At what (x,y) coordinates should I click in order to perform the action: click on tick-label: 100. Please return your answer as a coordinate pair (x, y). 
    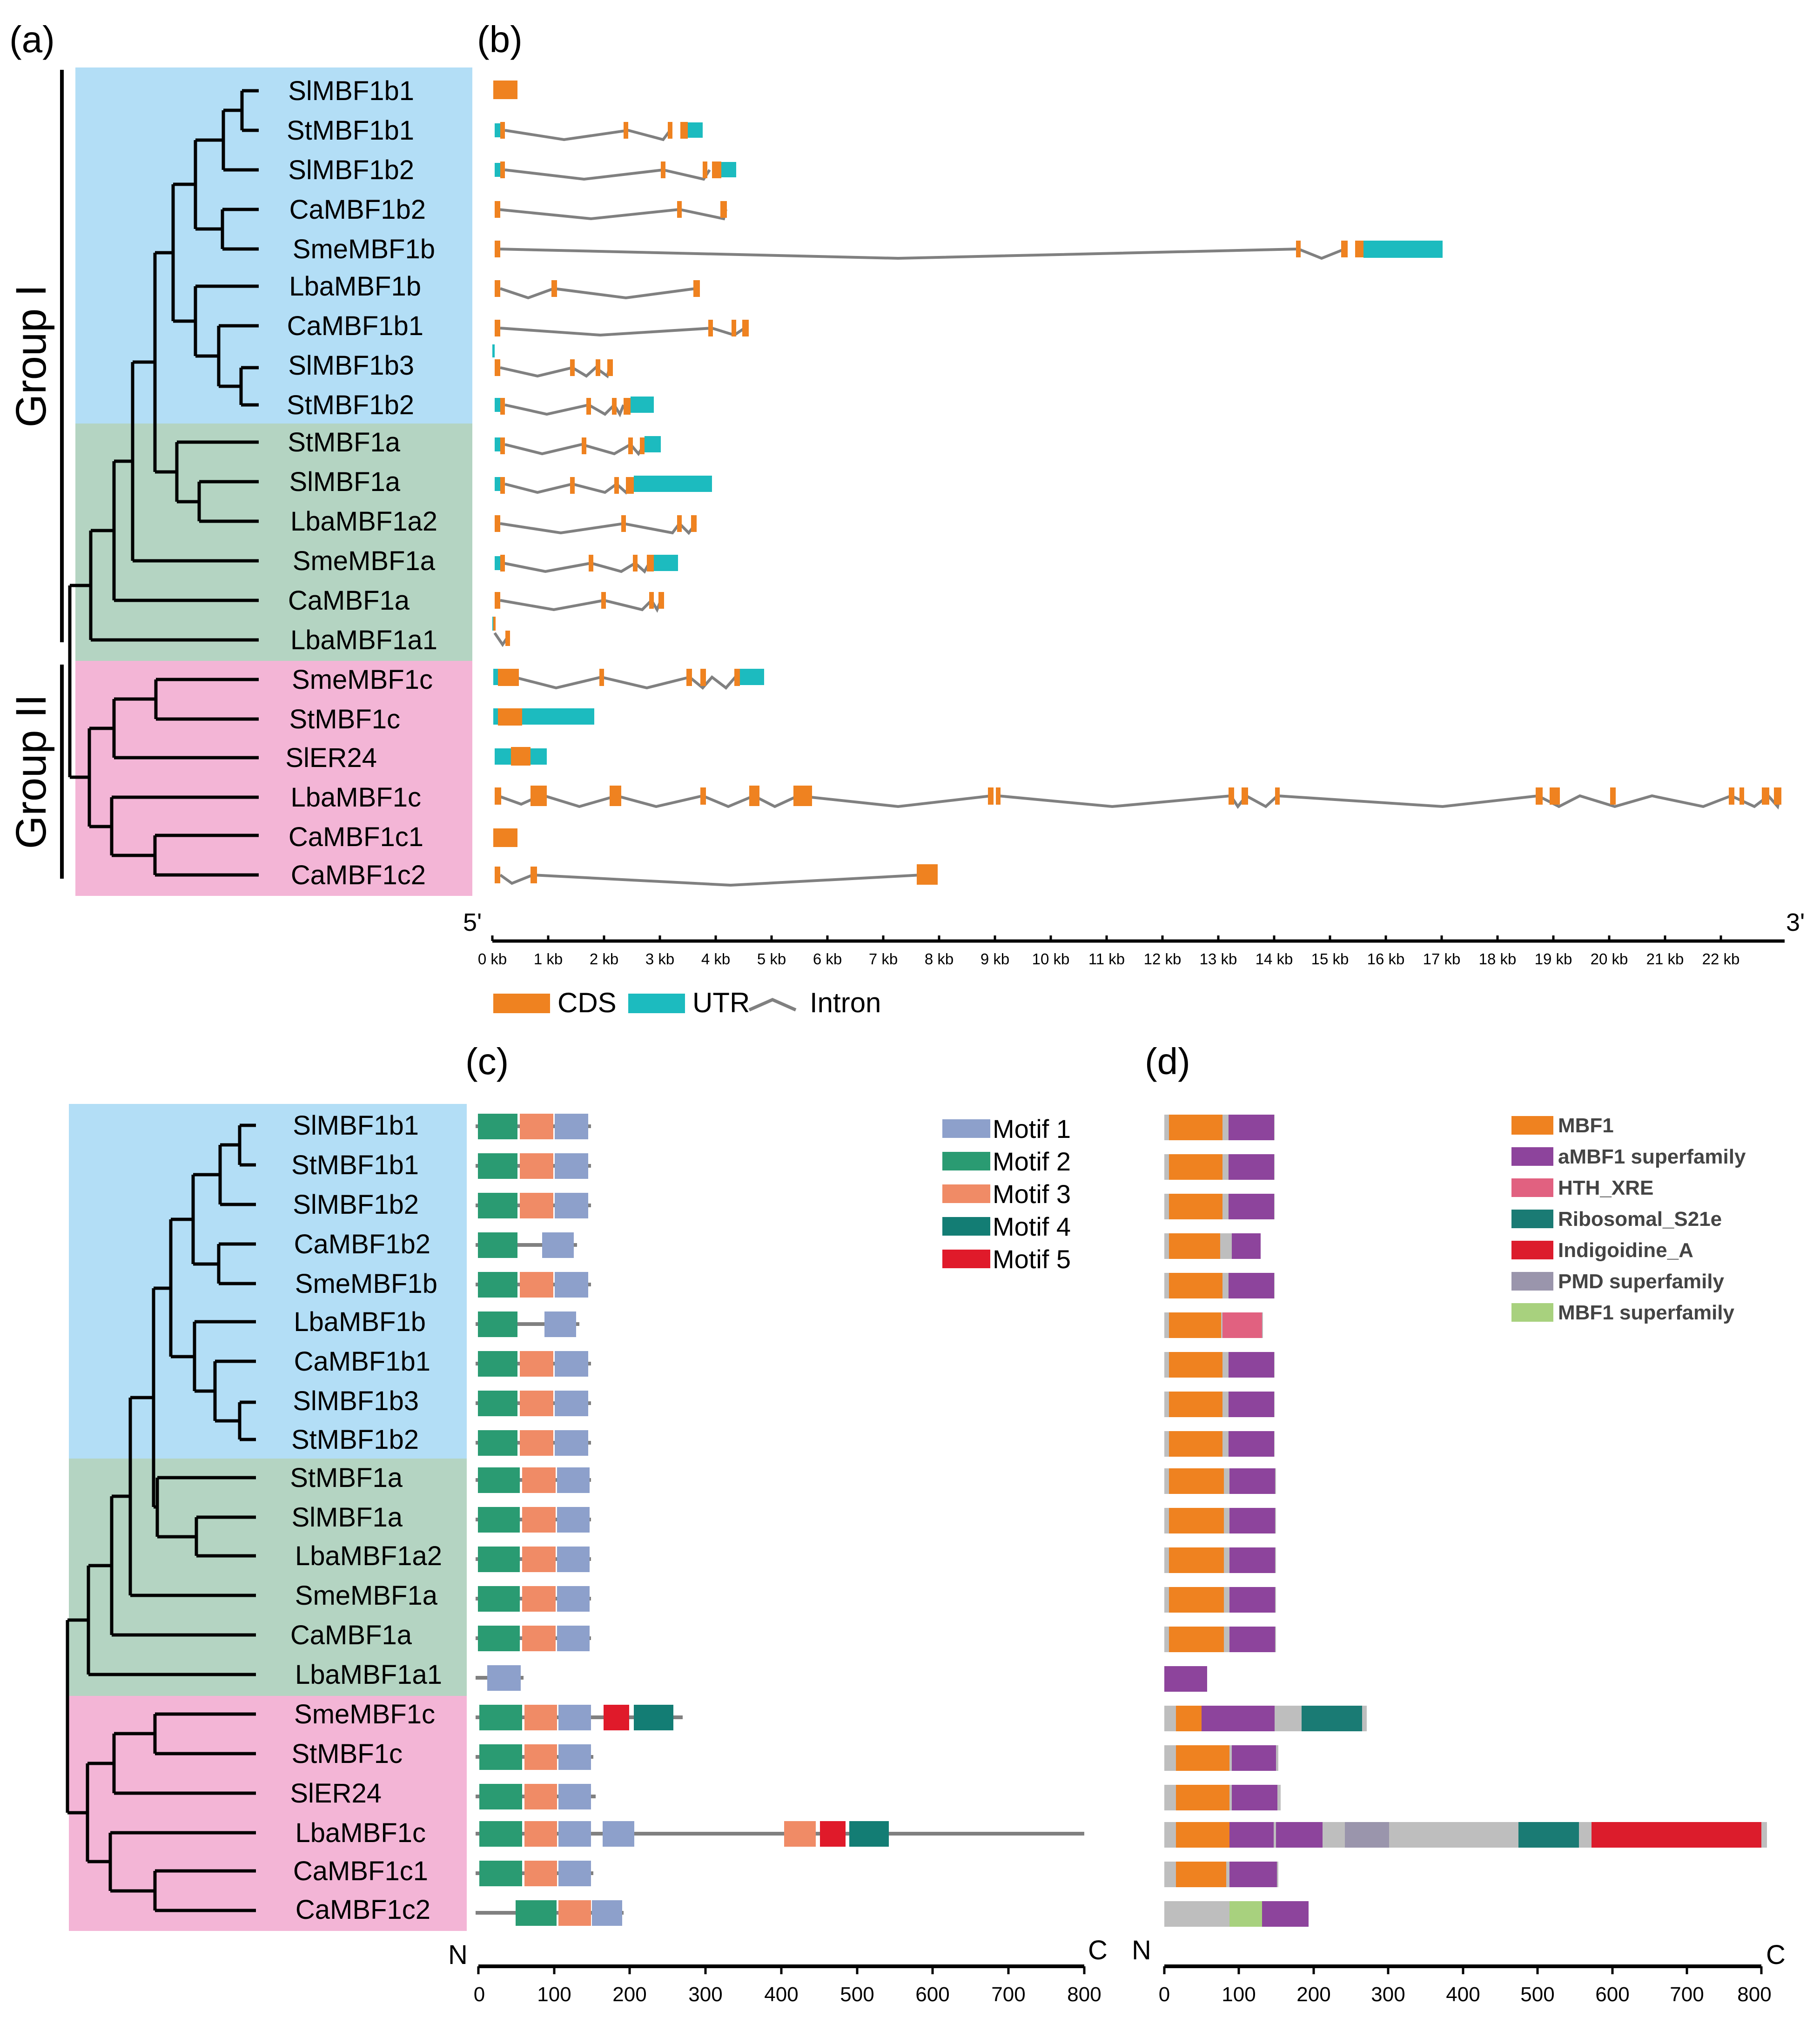
    Looking at the image, I should click on (1239, 1994).